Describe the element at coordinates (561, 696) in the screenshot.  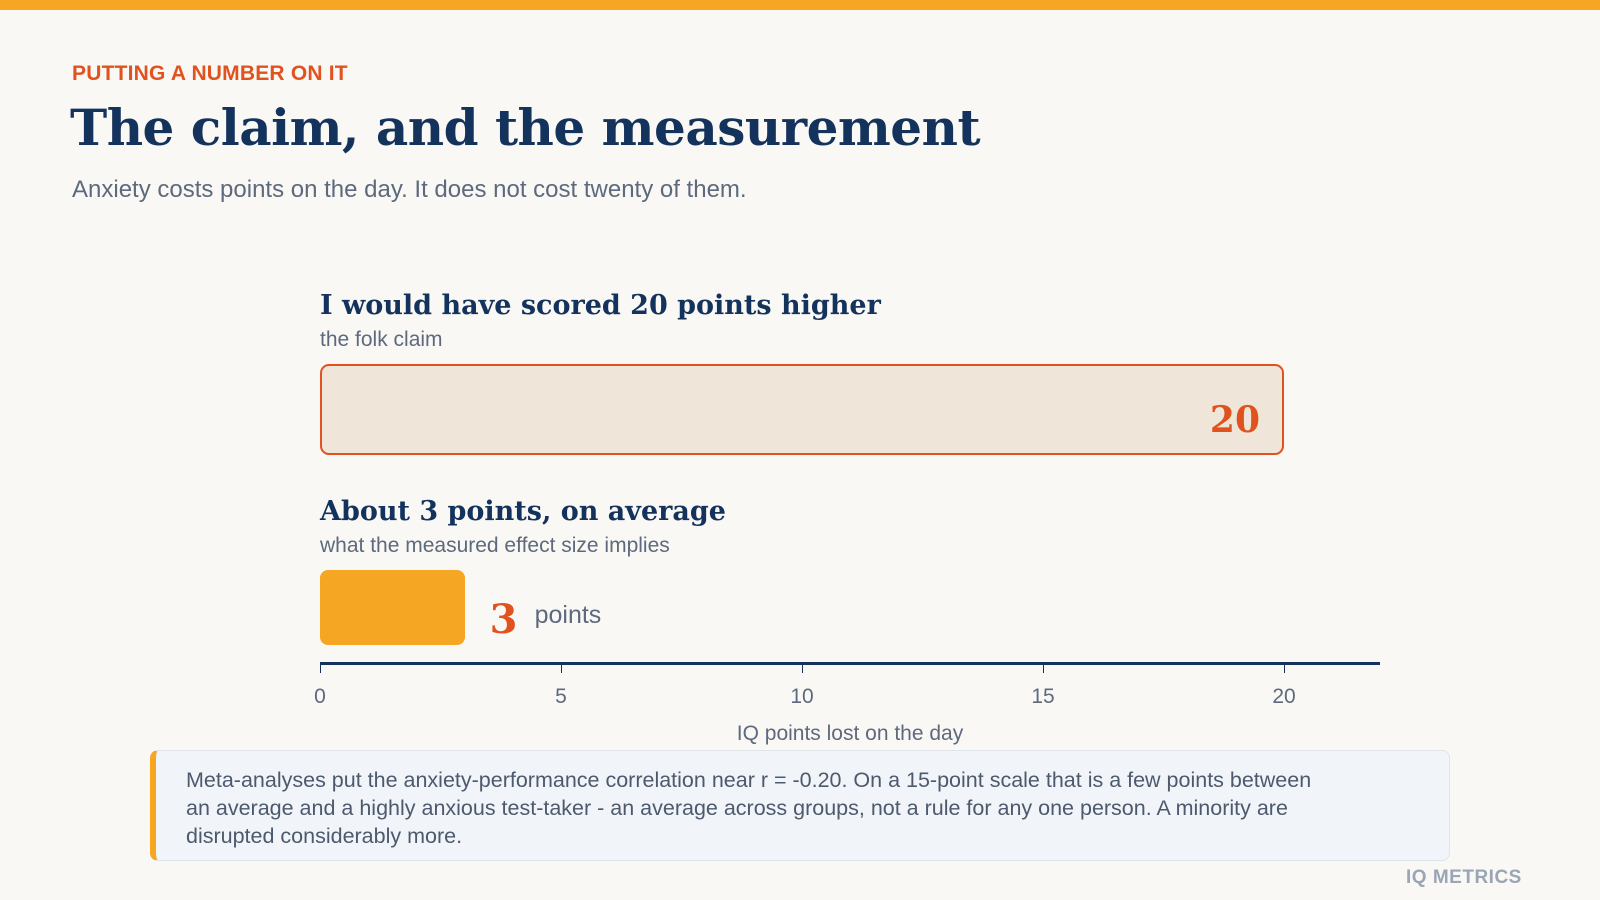
I see `x-axis-tick-label: 5` at that location.